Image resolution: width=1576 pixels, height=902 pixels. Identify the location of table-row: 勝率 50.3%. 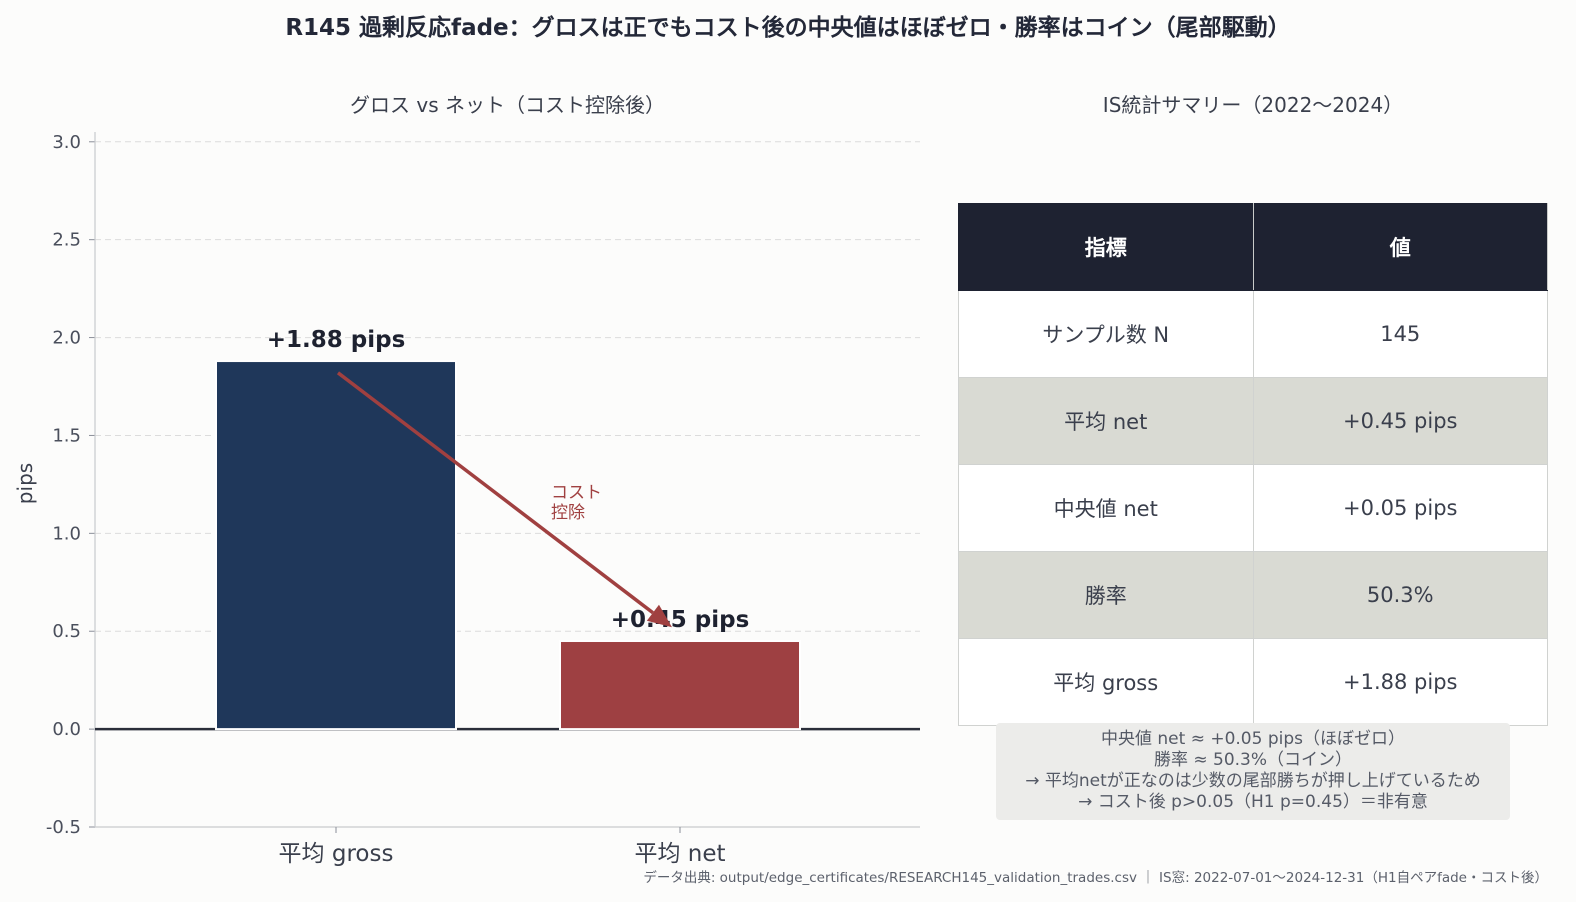
(1253, 595).